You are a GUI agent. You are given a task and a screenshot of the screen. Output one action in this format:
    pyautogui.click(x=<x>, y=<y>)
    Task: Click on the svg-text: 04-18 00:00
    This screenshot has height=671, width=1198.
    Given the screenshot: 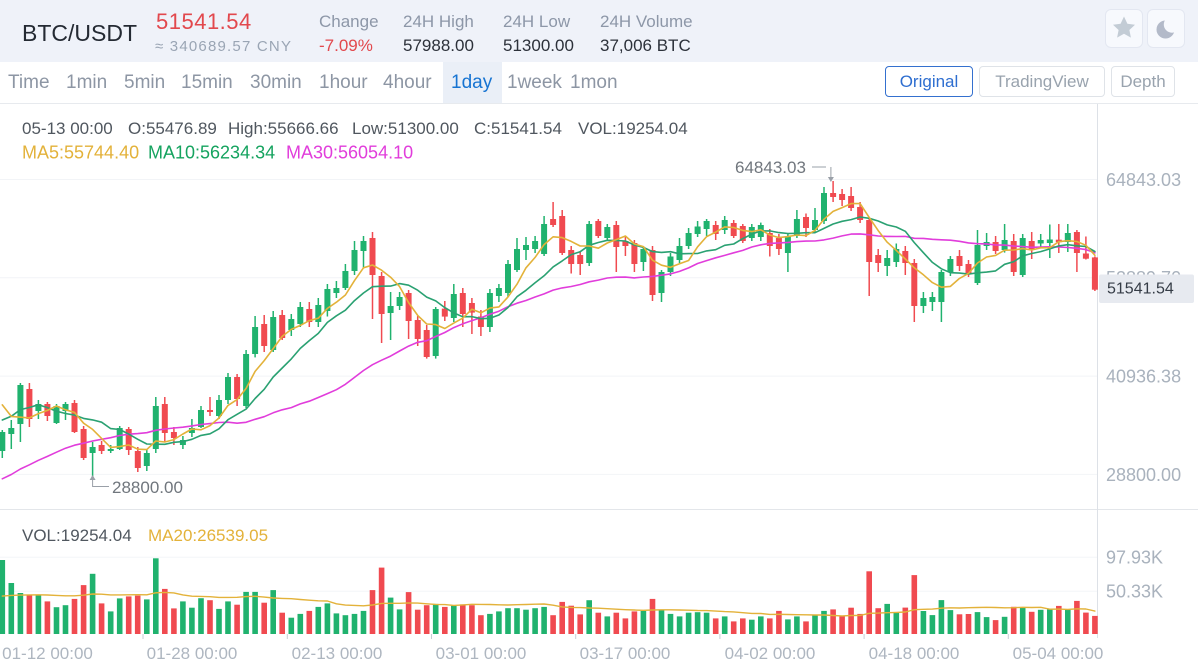 What is the action you would take?
    pyautogui.click(x=914, y=653)
    